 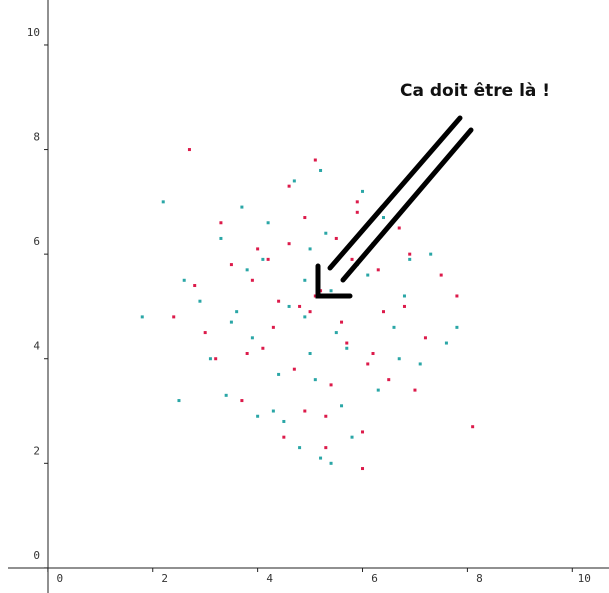 I want to click on y-tick-label: 0, so click(x=36, y=555).